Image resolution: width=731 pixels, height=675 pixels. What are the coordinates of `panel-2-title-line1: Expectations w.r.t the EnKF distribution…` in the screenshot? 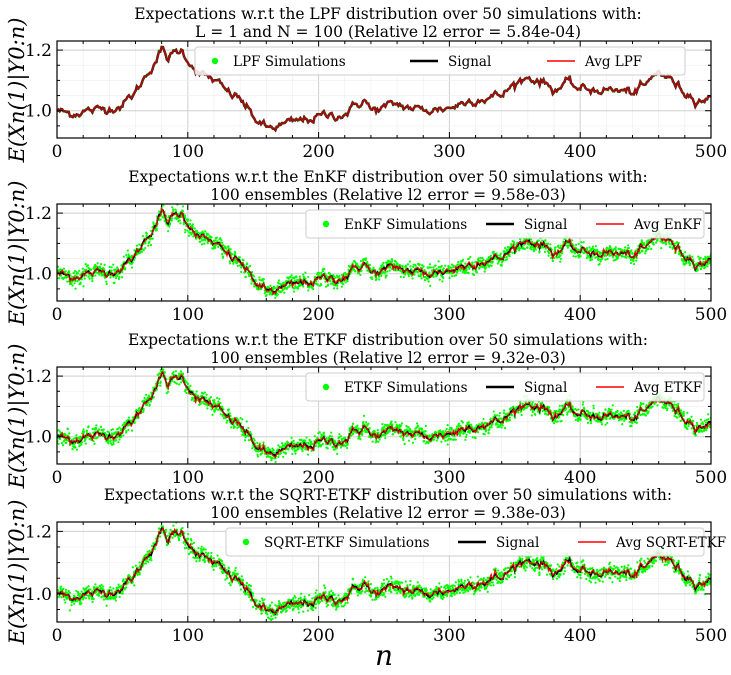 It's located at (388, 177).